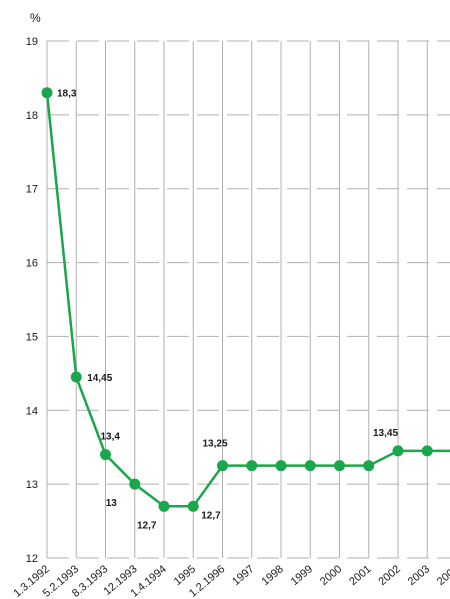  Describe the element at coordinates (32, 337) in the screenshot. I see `y-tick-label: 15` at that location.